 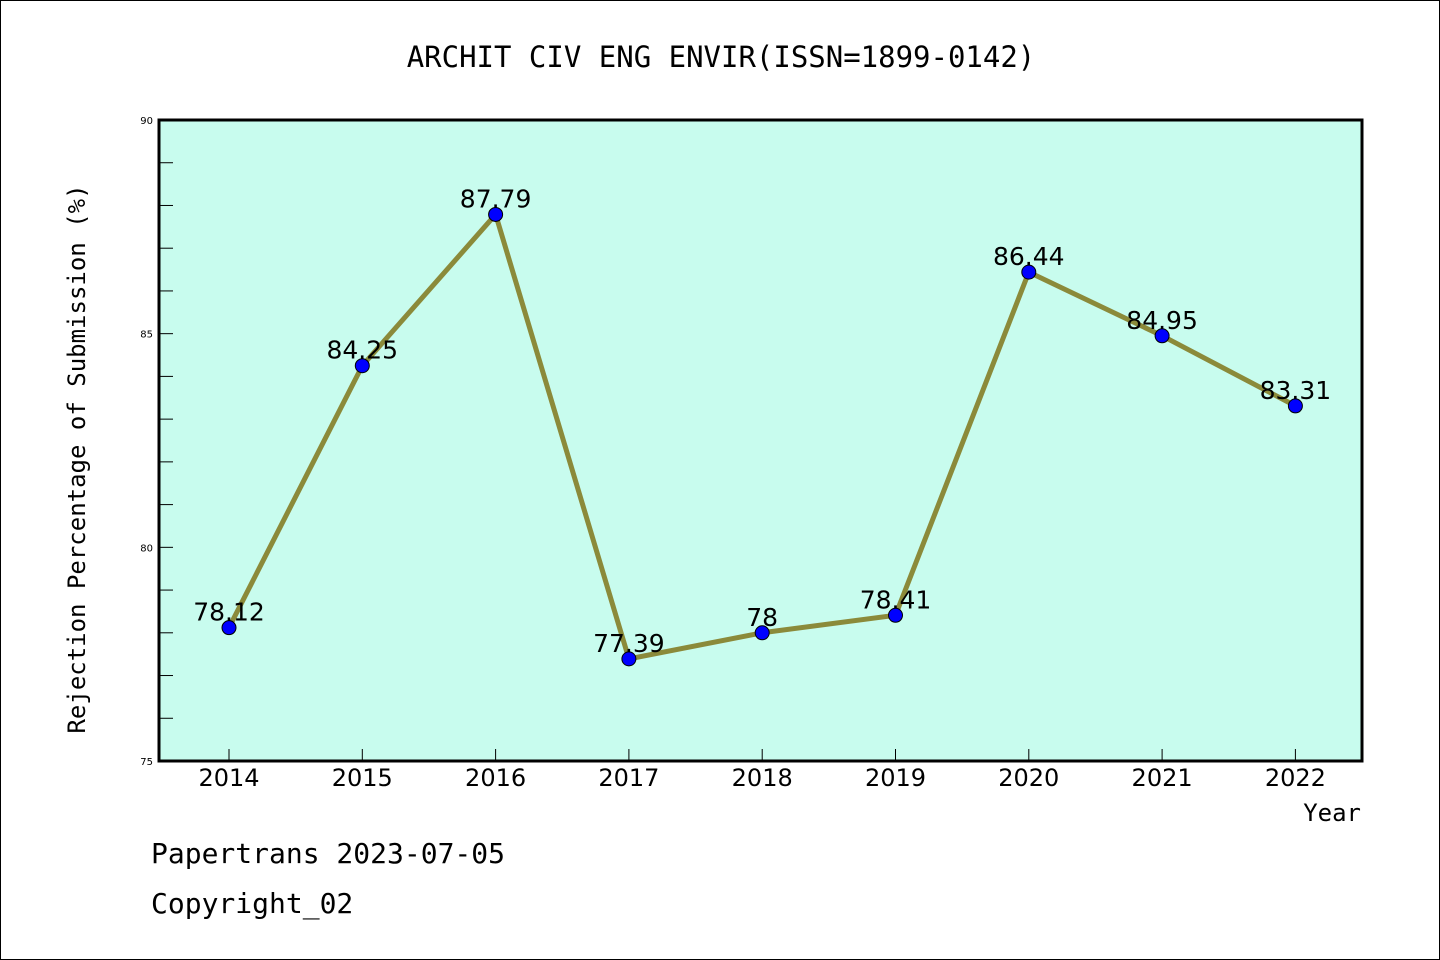 I want to click on footer-papertrans: Papertrans 2023-07-05, so click(x=328, y=853).